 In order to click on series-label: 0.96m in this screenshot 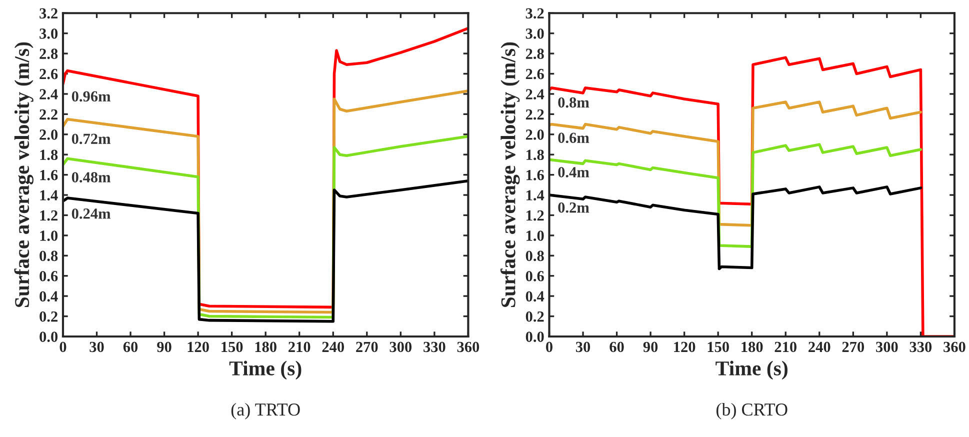, I will do `click(91, 96)`.